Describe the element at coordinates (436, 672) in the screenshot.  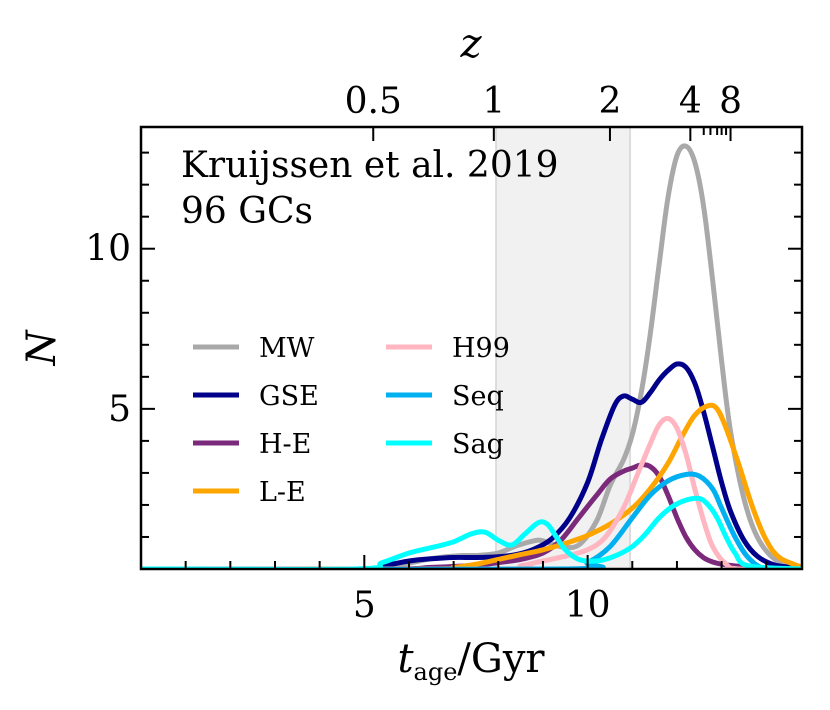
I see `x-axis-label-subscript: age` at that location.